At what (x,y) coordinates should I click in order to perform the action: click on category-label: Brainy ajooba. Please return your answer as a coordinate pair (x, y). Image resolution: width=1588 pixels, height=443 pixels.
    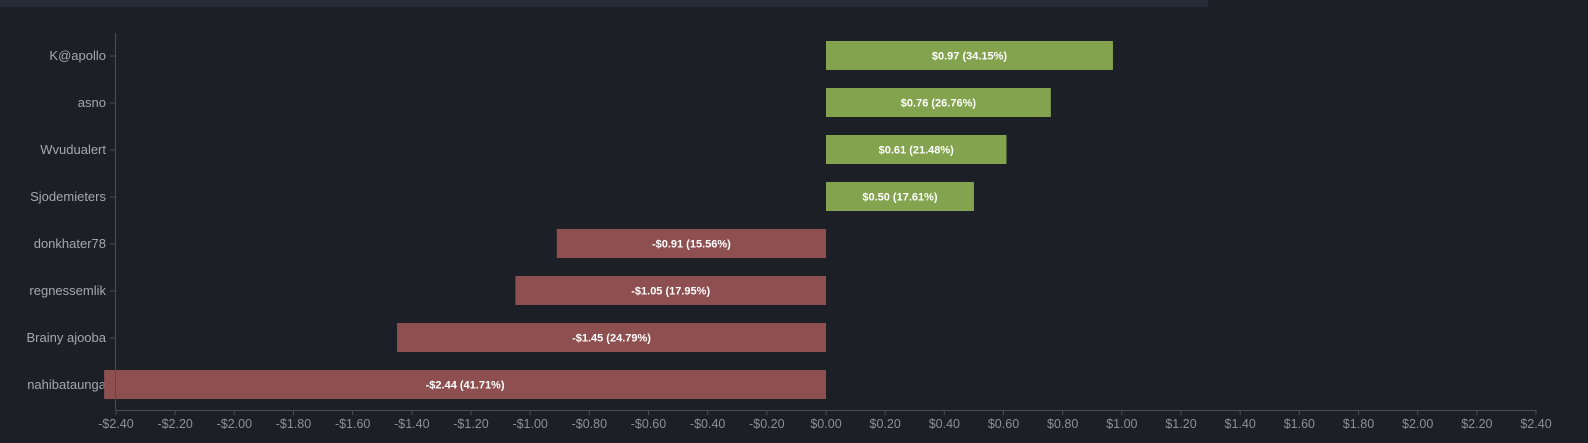
    Looking at the image, I should click on (67, 337).